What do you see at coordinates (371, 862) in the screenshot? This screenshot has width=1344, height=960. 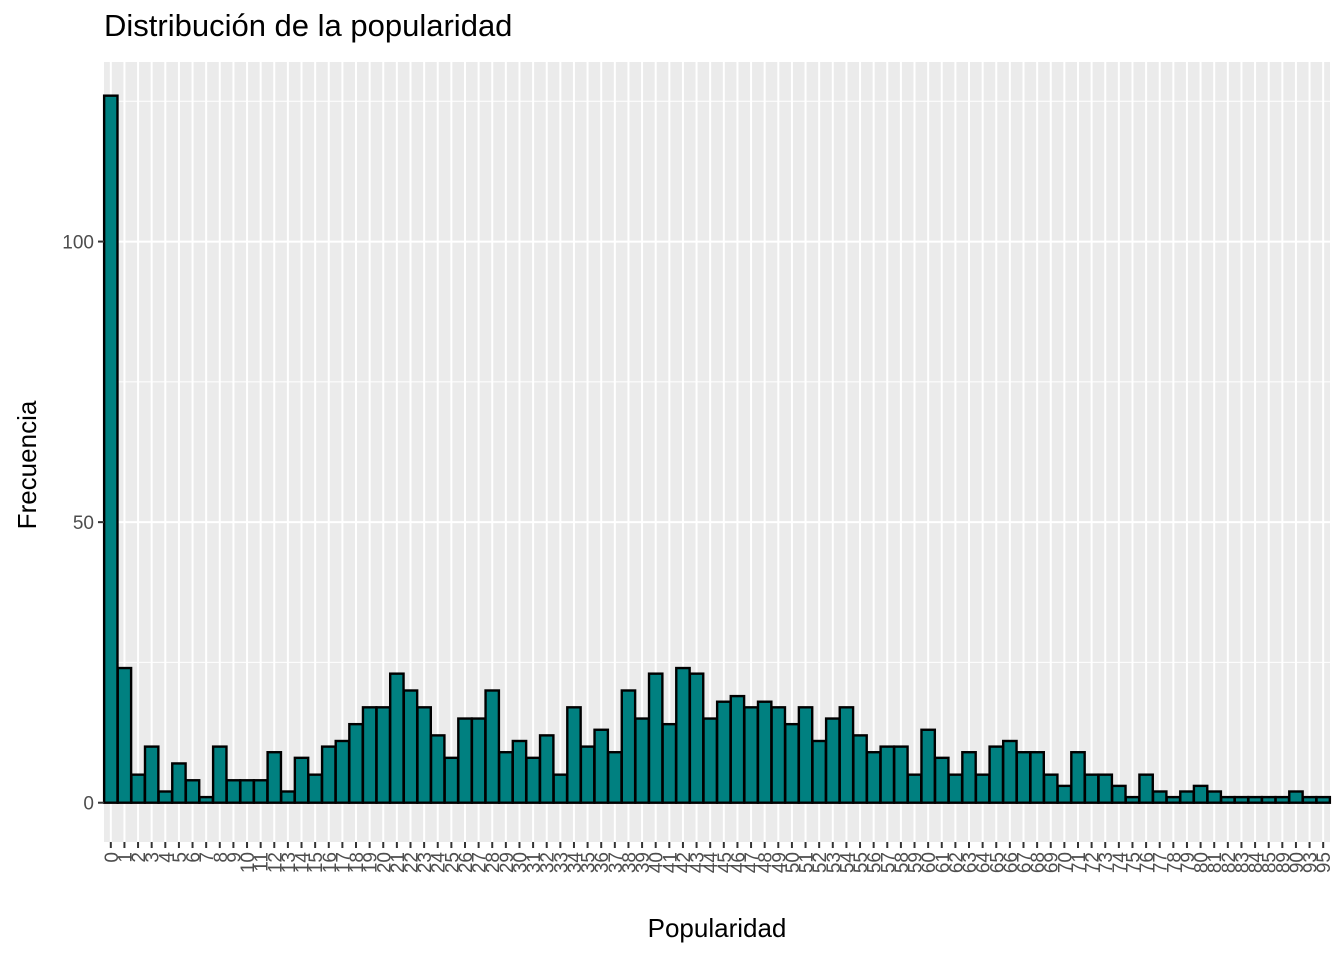 I see `x-tick-label: 19` at bounding box center [371, 862].